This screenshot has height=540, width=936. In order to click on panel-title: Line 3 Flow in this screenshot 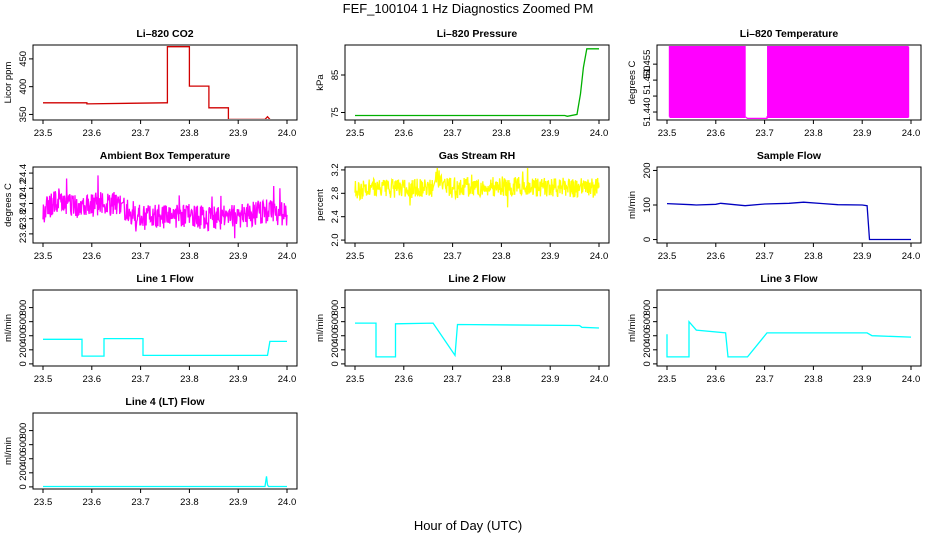, I will do `click(789, 279)`.